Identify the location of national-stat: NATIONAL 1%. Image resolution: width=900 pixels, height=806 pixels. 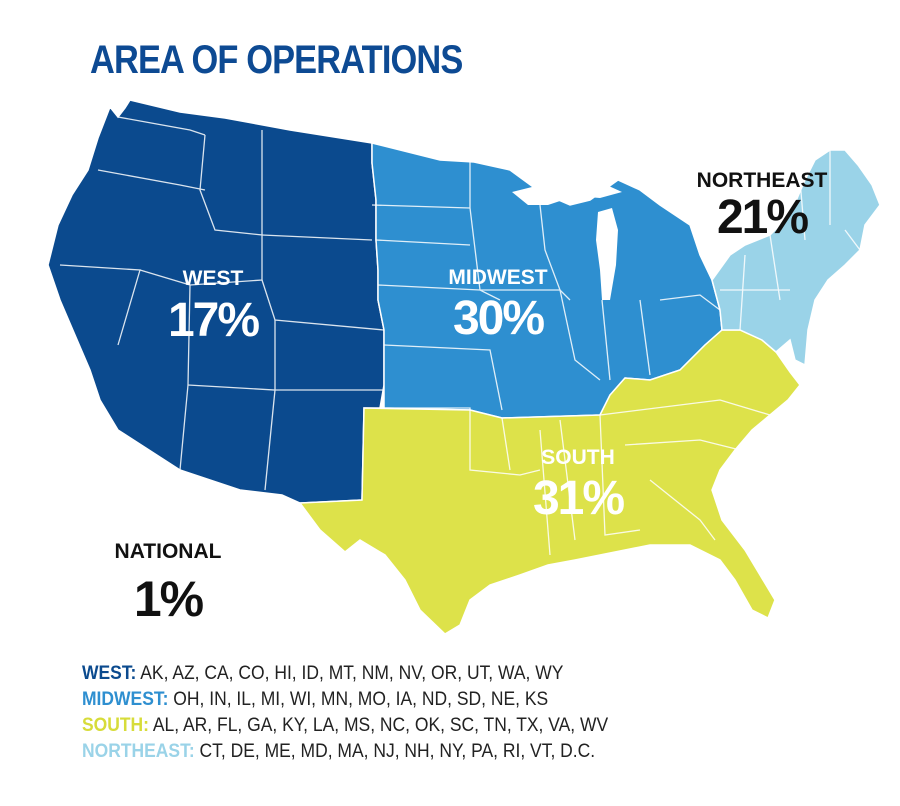
(168, 584).